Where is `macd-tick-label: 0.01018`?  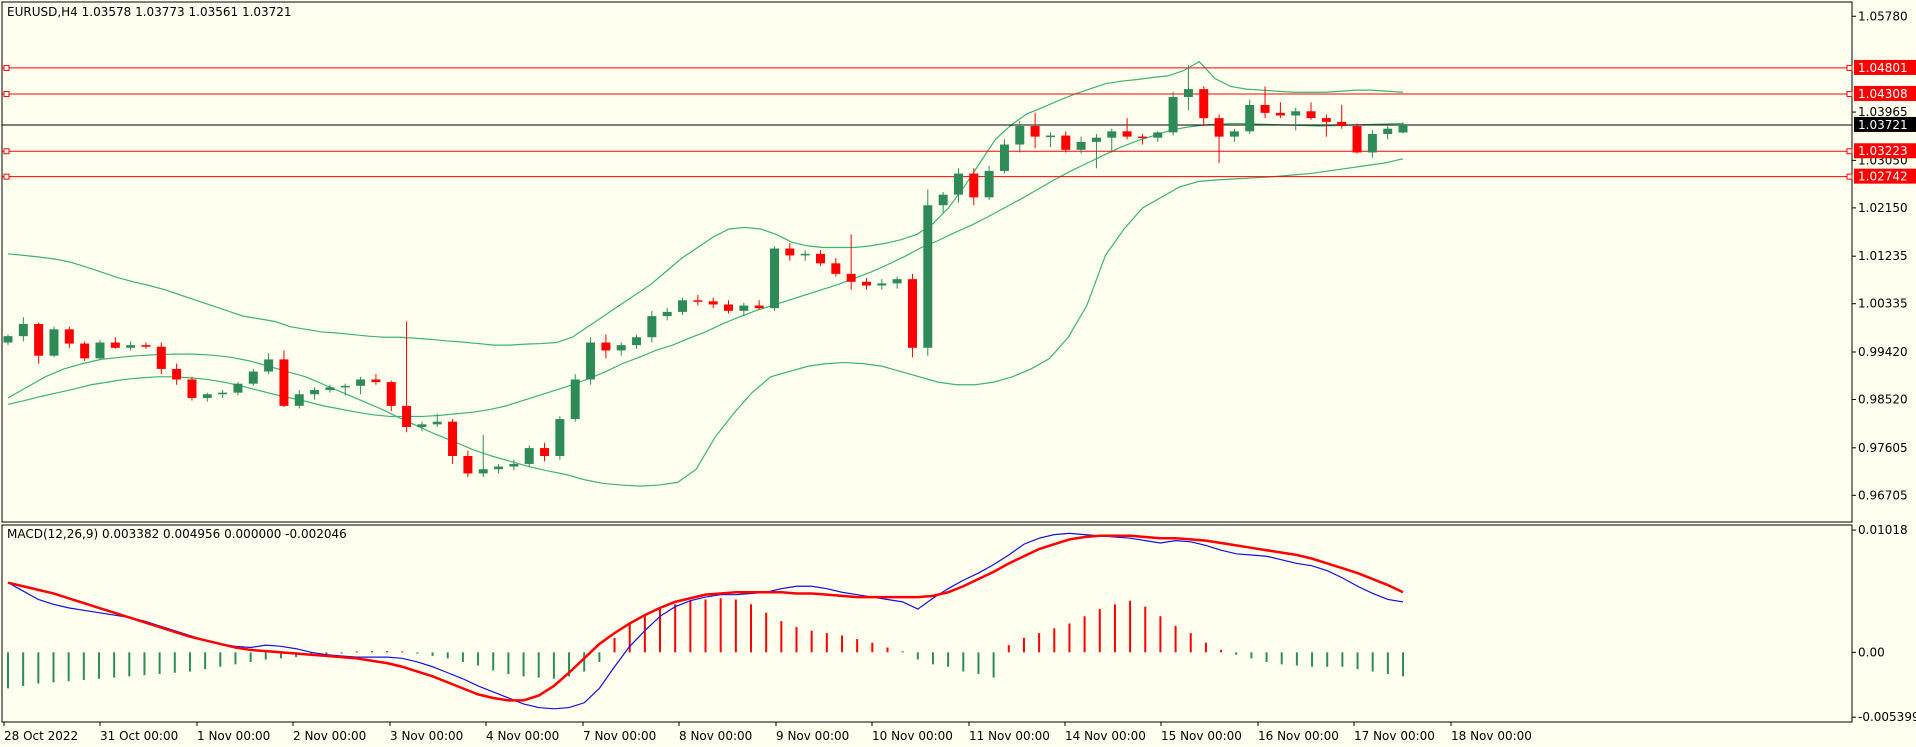 macd-tick-label: 0.01018 is located at coordinates (1883, 530).